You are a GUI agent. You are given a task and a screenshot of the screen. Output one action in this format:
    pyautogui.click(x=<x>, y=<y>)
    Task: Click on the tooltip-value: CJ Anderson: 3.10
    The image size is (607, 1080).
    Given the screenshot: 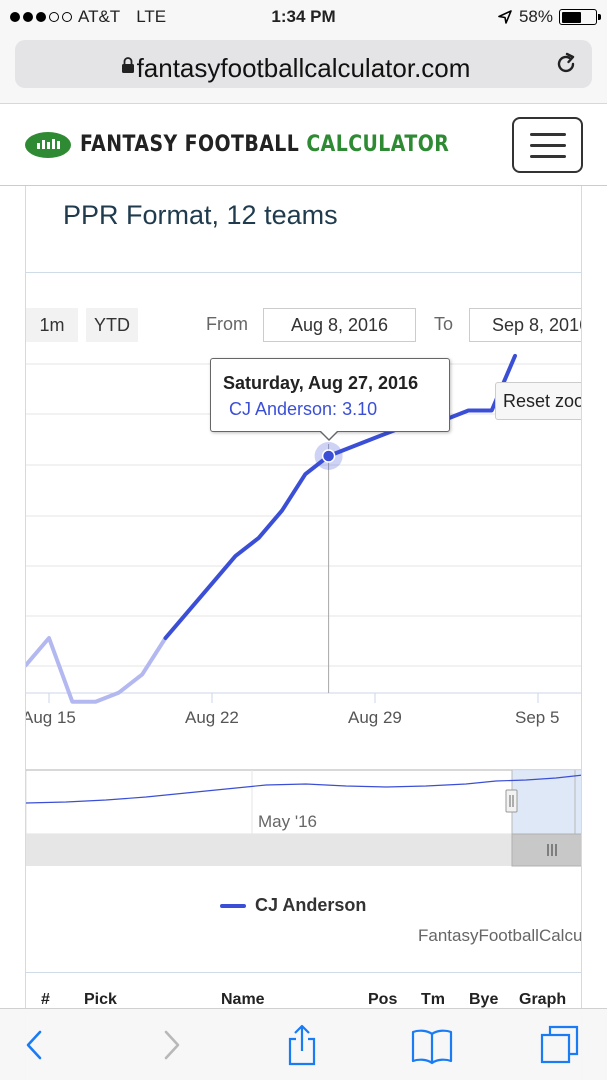 What is the action you would take?
    pyautogui.click(x=303, y=409)
    